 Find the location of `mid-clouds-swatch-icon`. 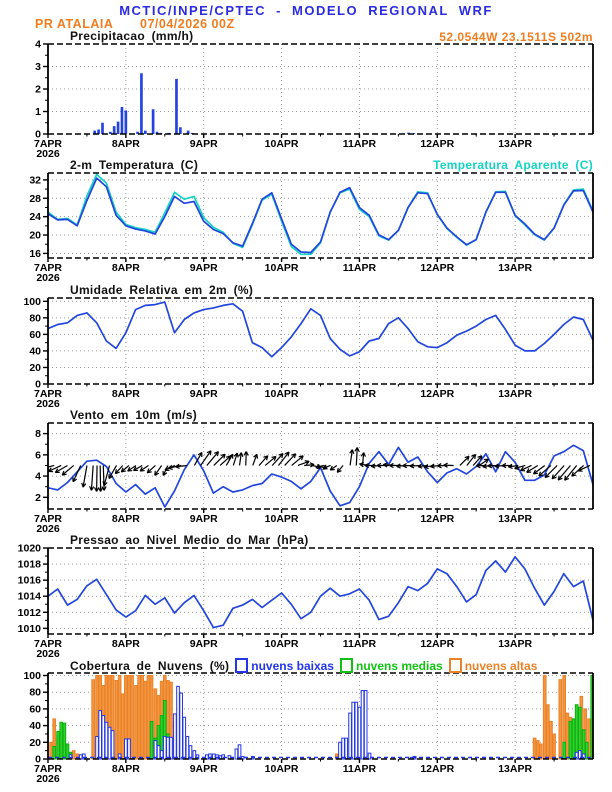

mid-clouds-swatch-icon is located at coordinates (346, 665).